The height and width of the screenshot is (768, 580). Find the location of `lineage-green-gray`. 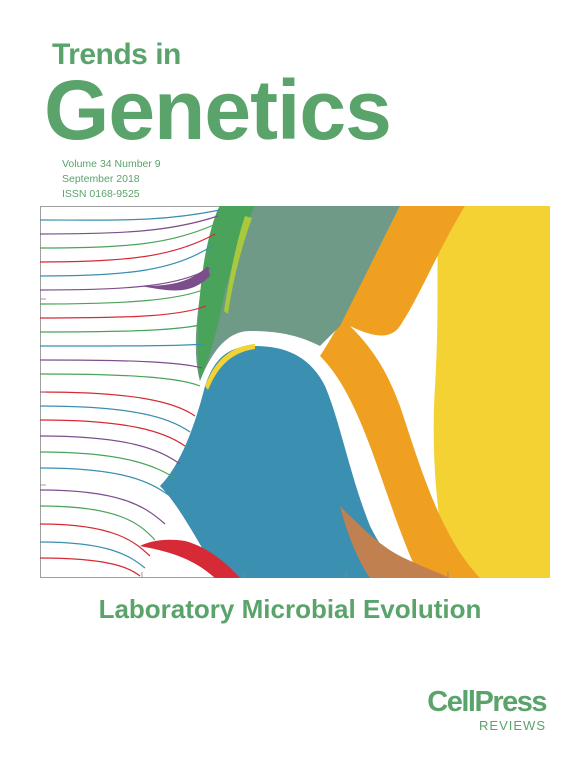

lineage-green-gray is located at coordinates (297, 293).